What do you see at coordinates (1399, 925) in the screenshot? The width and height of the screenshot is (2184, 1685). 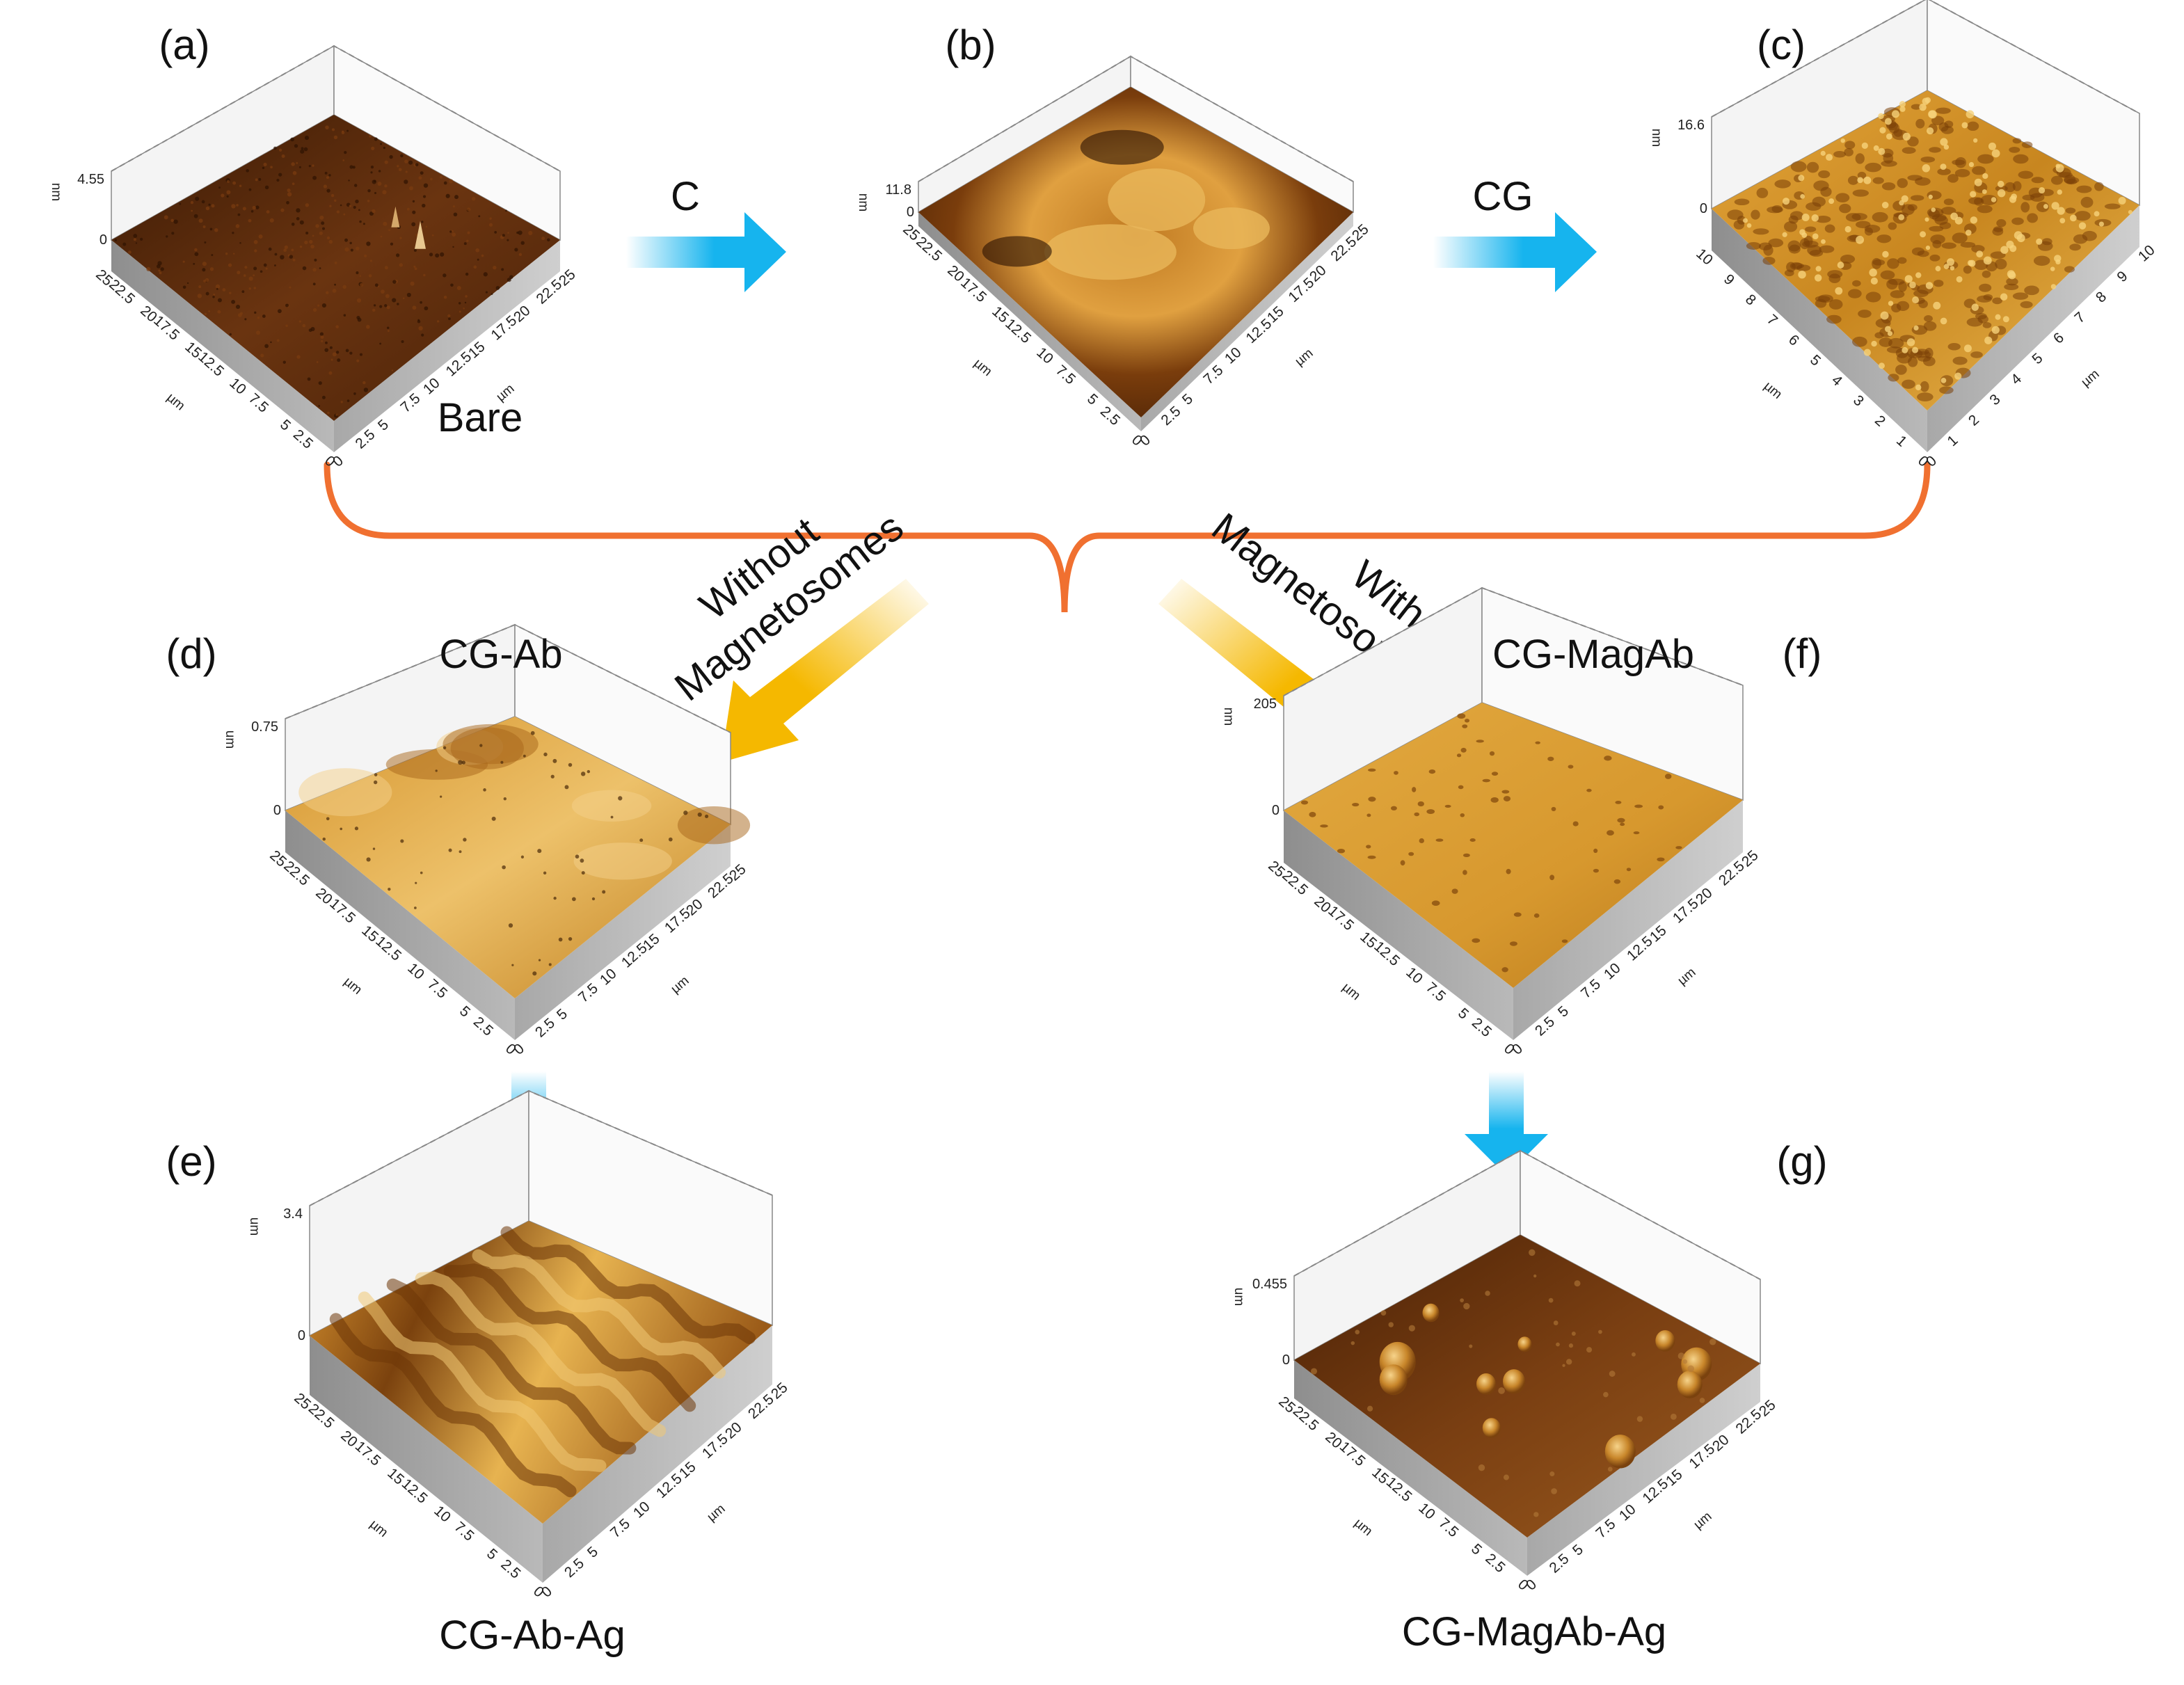 I see `panel-f-left-wall` at bounding box center [1399, 925].